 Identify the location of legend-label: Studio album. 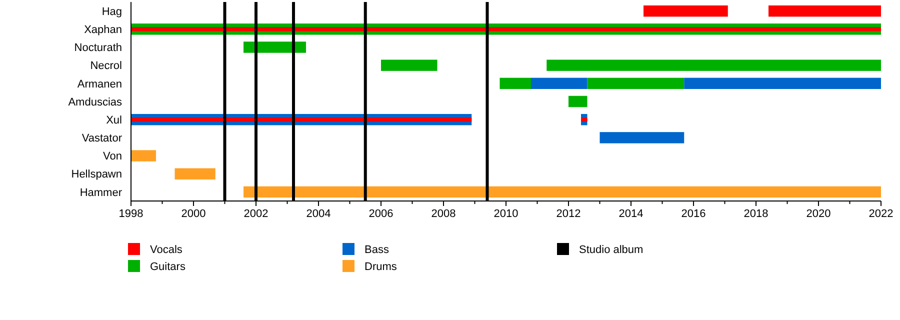
(611, 250).